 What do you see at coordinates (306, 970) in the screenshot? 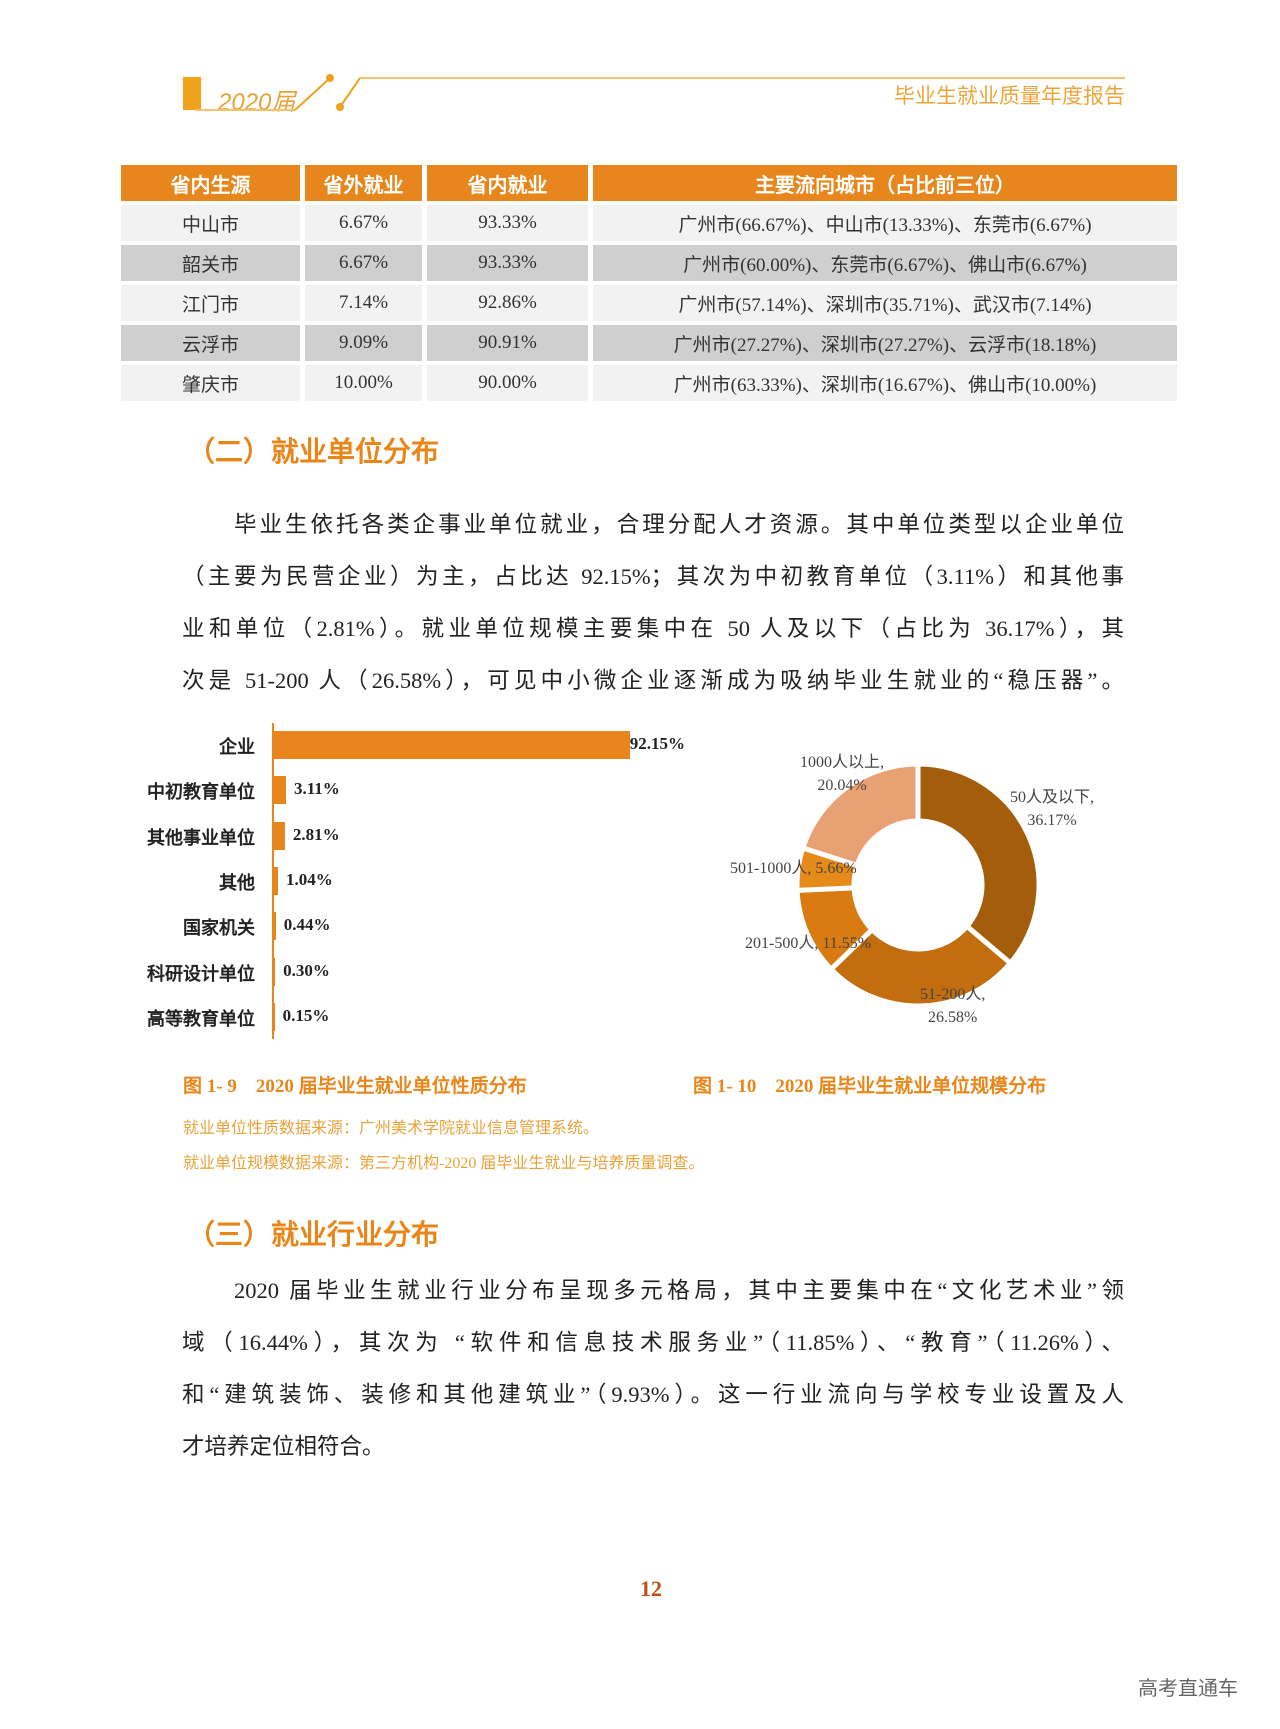
I see `bar-value-label: 0.30%` at bounding box center [306, 970].